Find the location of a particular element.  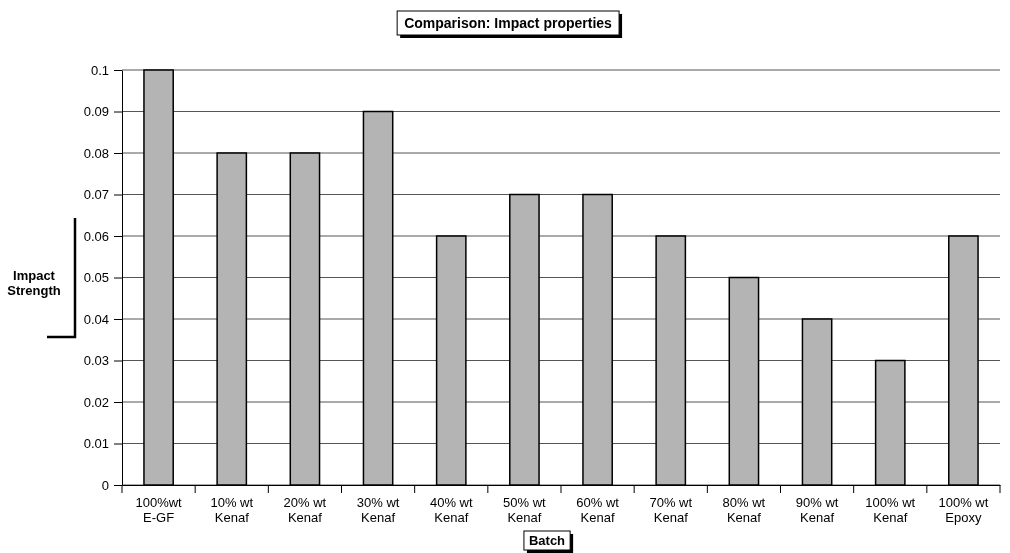

x-tick-label: 100% wt Kenaf is located at coordinates (890, 510).